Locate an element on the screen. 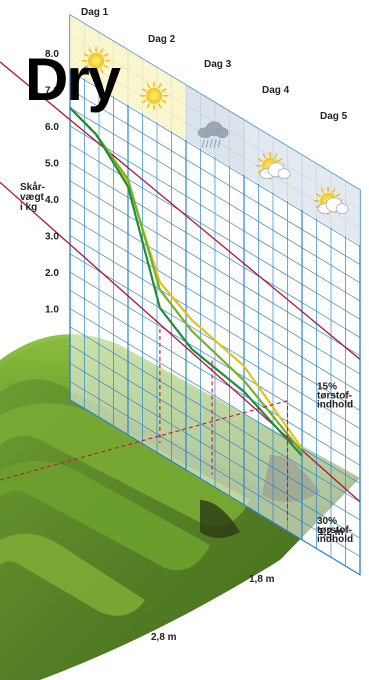 The width and height of the screenshot is (369, 680). y-axis-label: i kg is located at coordinates (28, 207).